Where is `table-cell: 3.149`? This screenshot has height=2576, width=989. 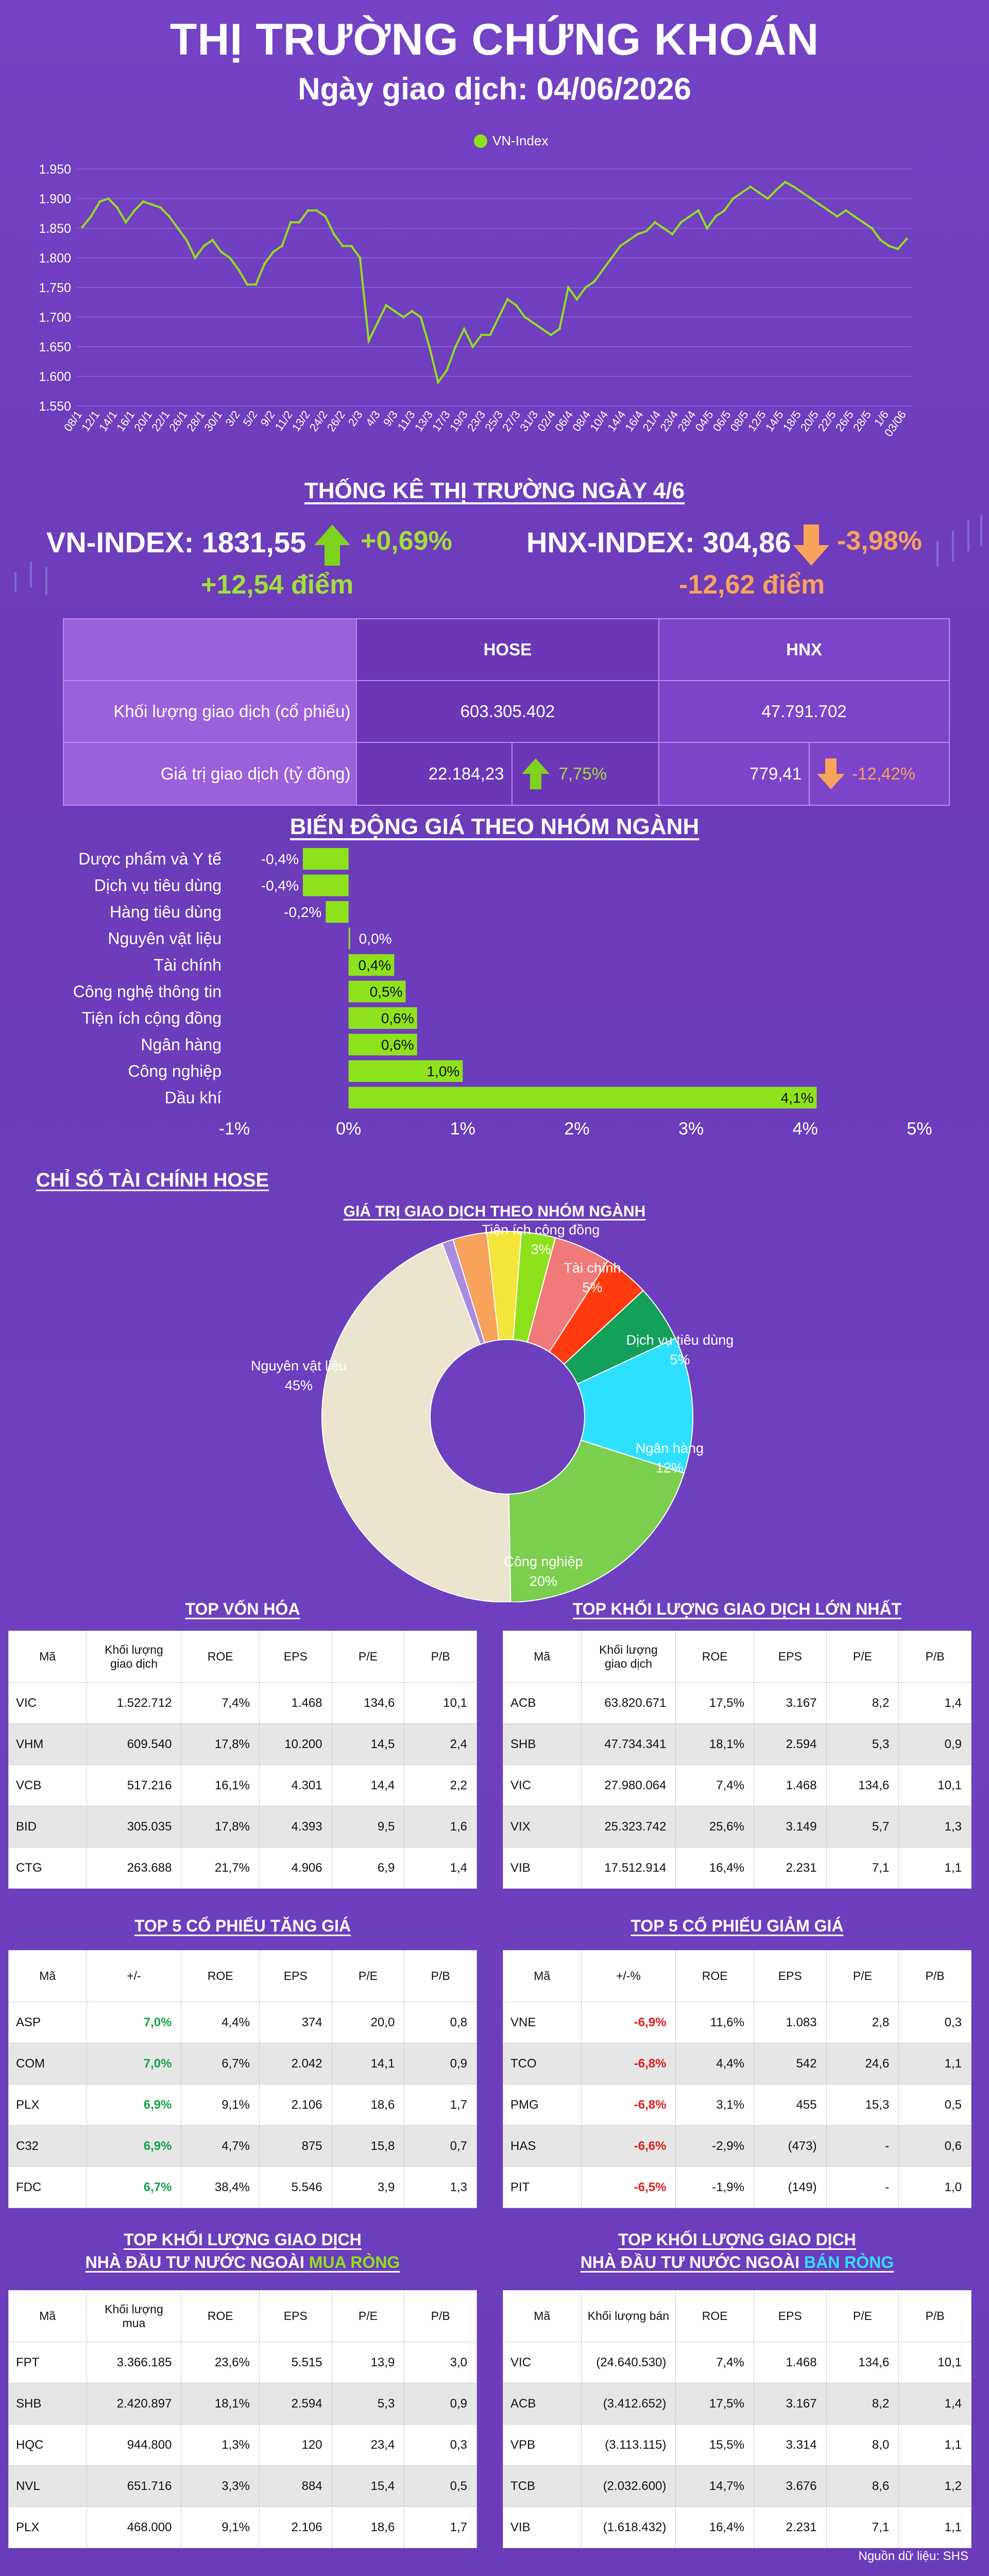 table-cell: 3.149 is located at coordinates (790, 1827).